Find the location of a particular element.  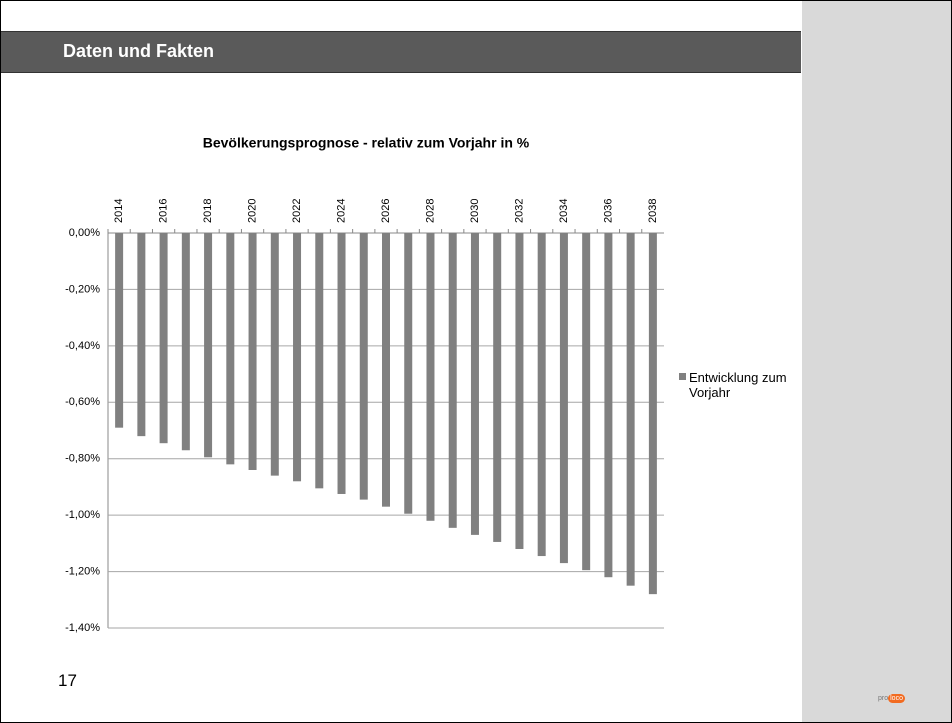

x-tick-label: 2022 is located at coordinates (297, 211).